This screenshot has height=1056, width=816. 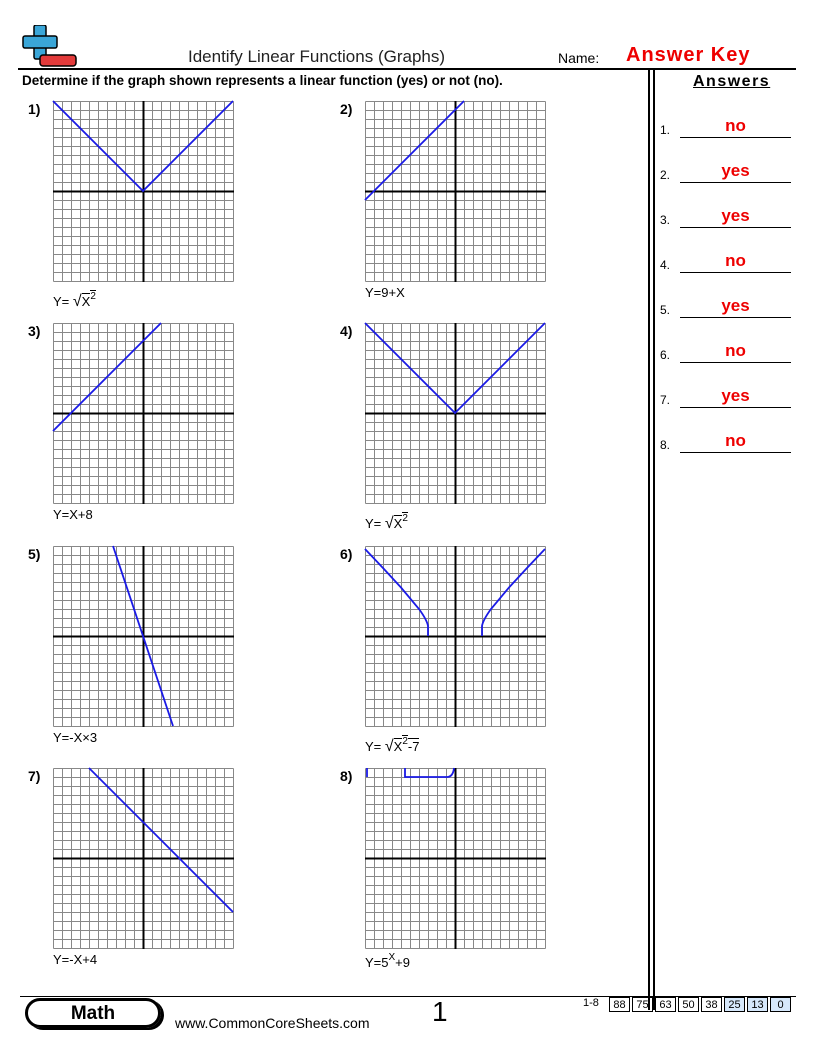 I want to click on name-label: Name:, so click(x=579, y=58).